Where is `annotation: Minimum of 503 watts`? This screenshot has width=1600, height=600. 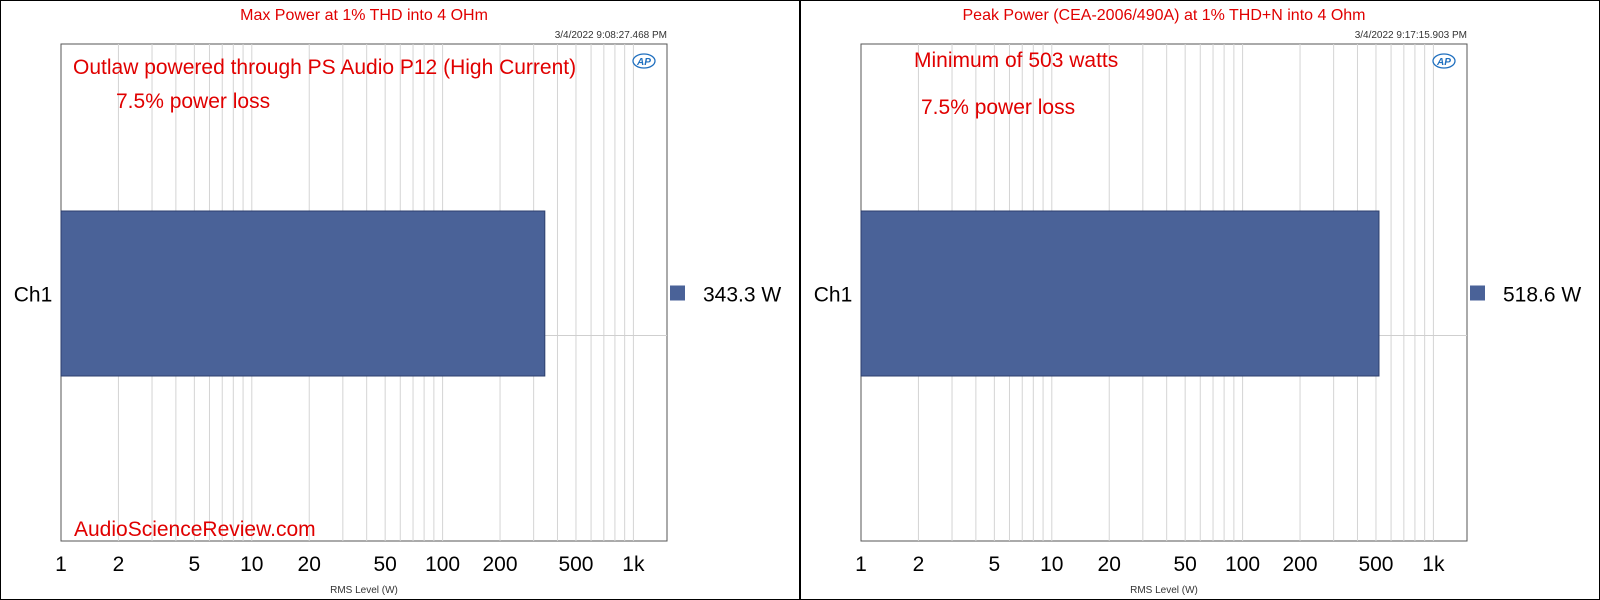
annotation: Minimum of 503 watts is located at coordinates (1016, 60).